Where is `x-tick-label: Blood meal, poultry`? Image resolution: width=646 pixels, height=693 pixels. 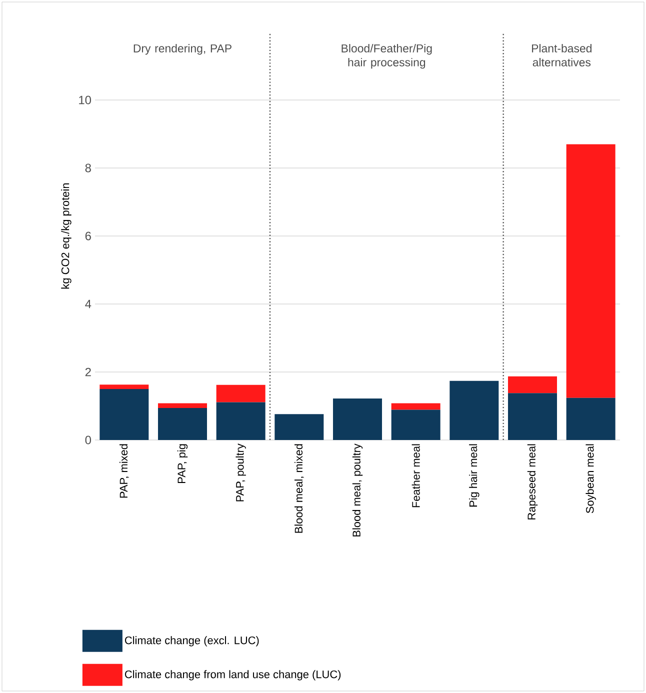 x-tick-label: Blood meal, poultry is located at coordinates (357, 490).